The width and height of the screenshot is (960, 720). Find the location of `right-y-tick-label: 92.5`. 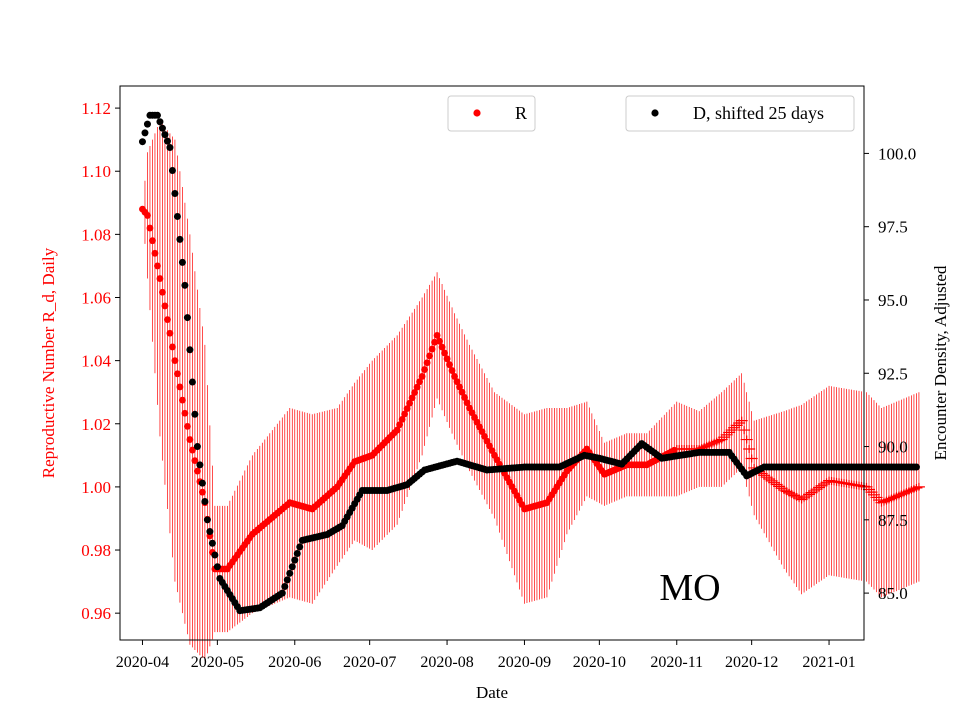

right-y-tick-label: 92.5 is located at coordinates (893, 373).